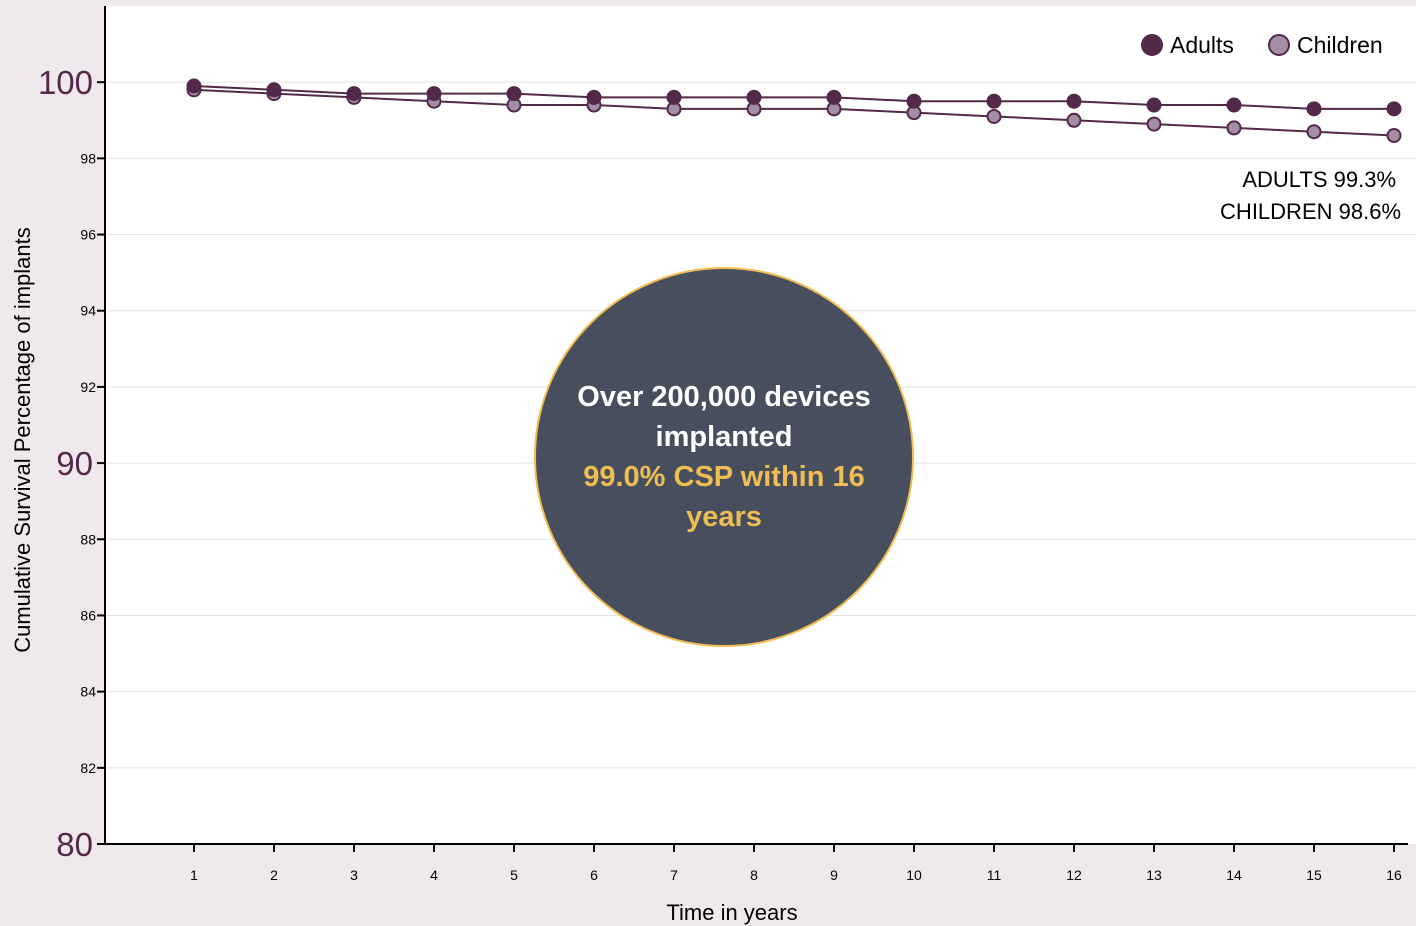  Describe the element at coordinates (88, 158) in the screenshot. I see `y-tick-label-98: 98` at that location.